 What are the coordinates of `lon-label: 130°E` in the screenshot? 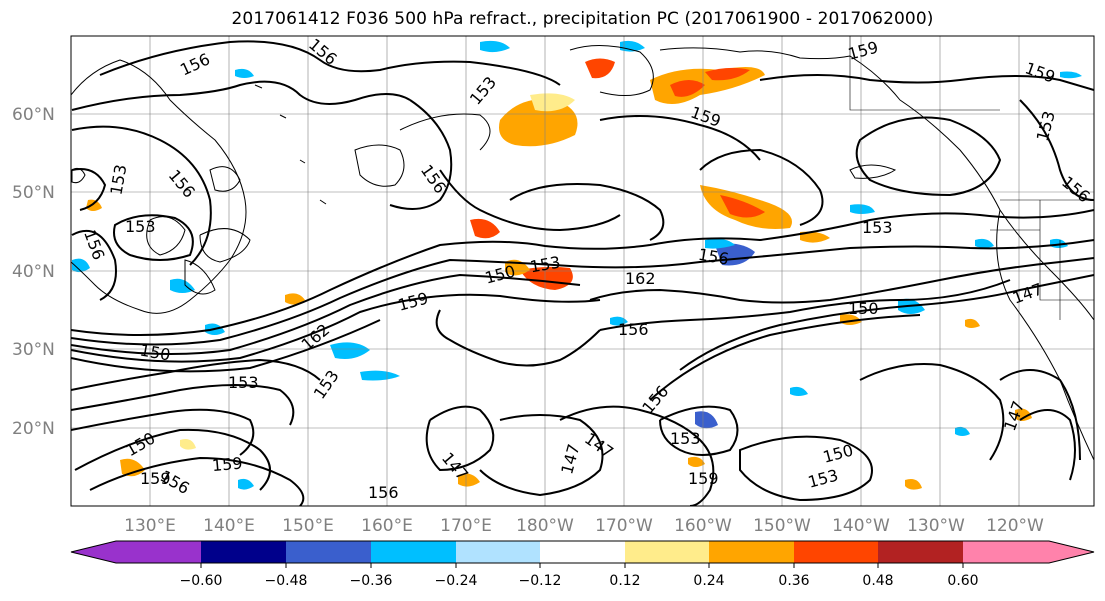 It's located at (150, 526).